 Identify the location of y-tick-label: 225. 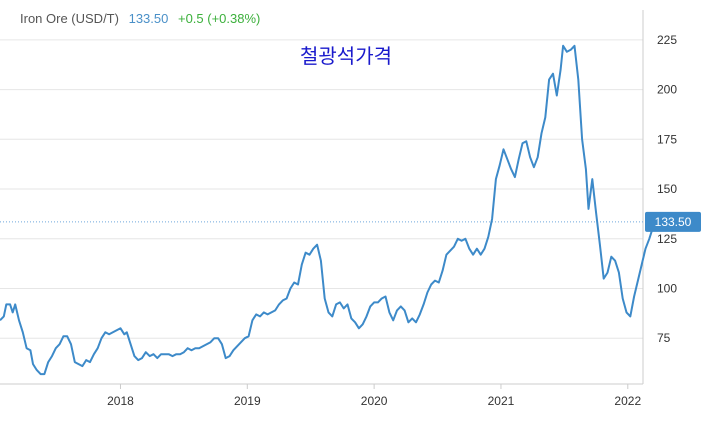
(667, 40).